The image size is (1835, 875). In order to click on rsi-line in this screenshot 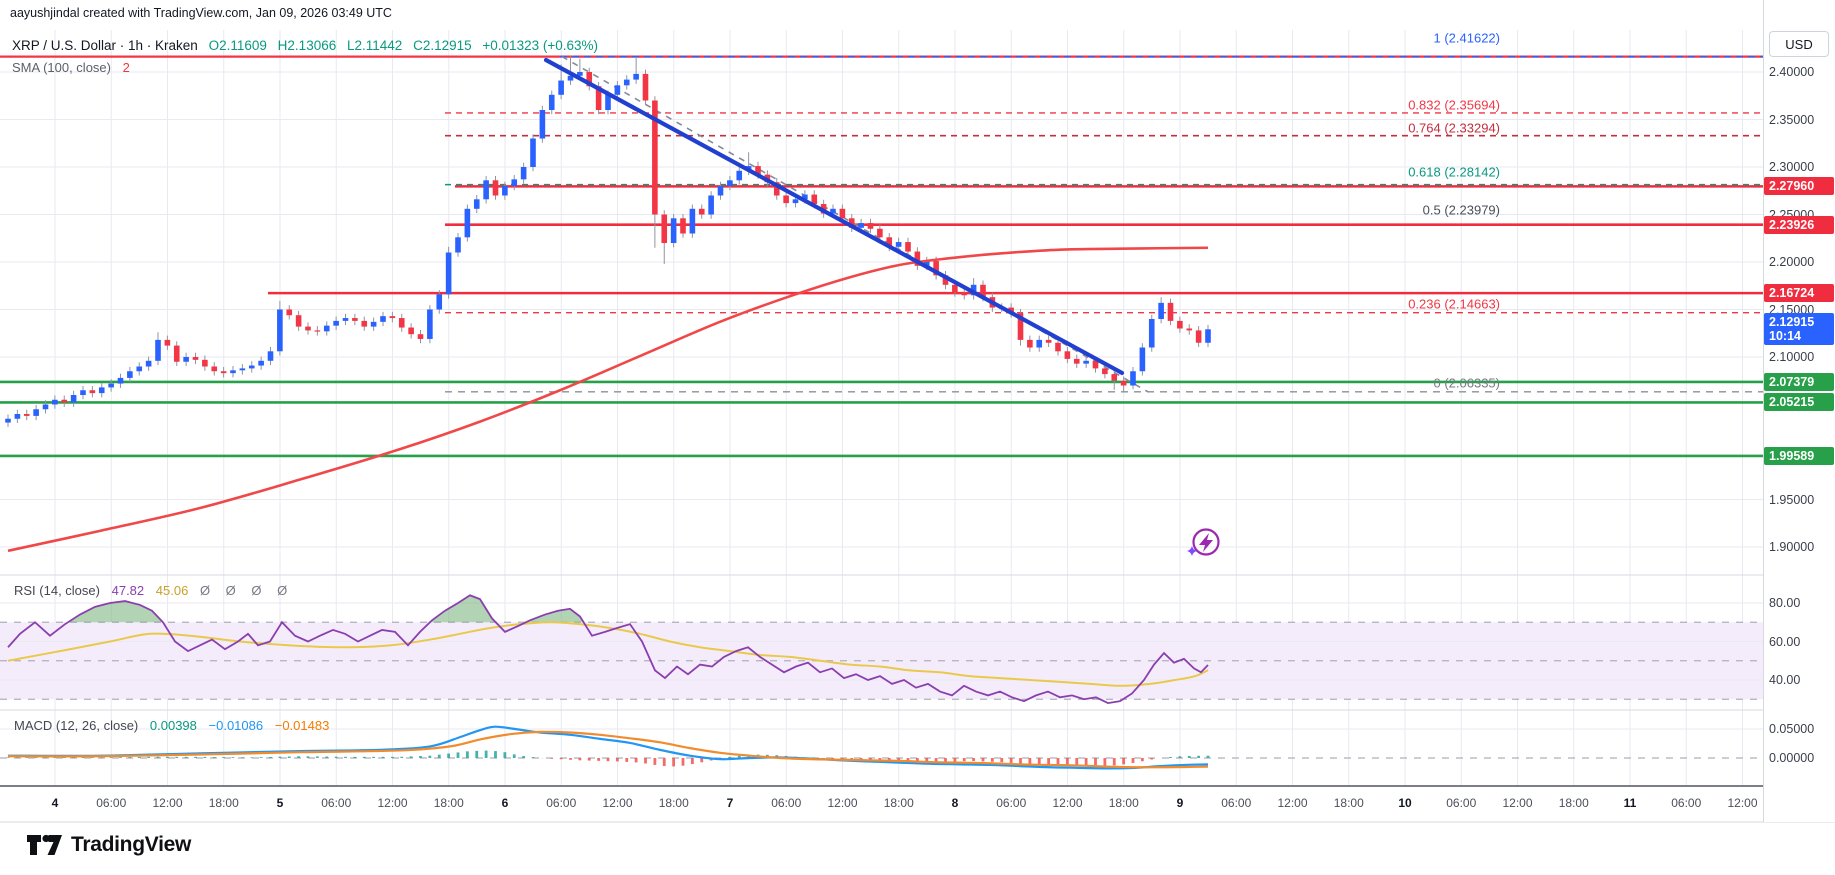, I will do `click(608, 649)`.